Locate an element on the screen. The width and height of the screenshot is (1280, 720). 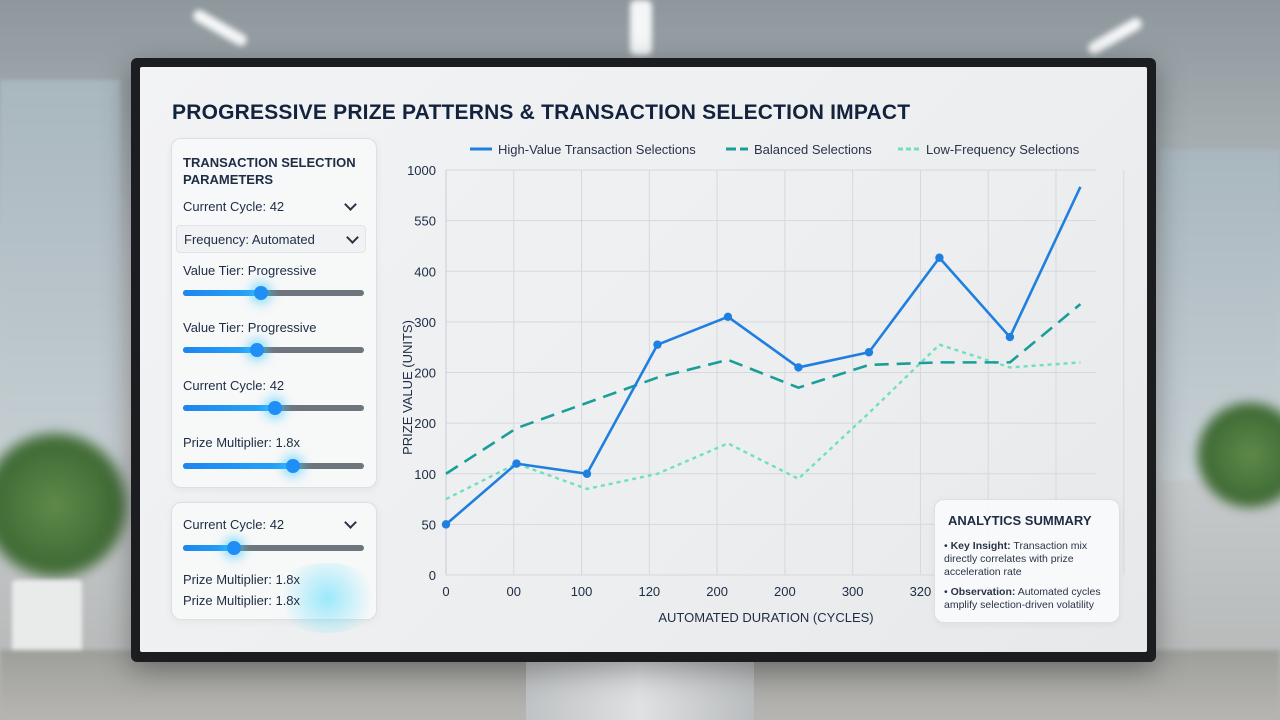
secondary-cycle-select: Current Cycle: 42 is located at coordinates (271, 524).